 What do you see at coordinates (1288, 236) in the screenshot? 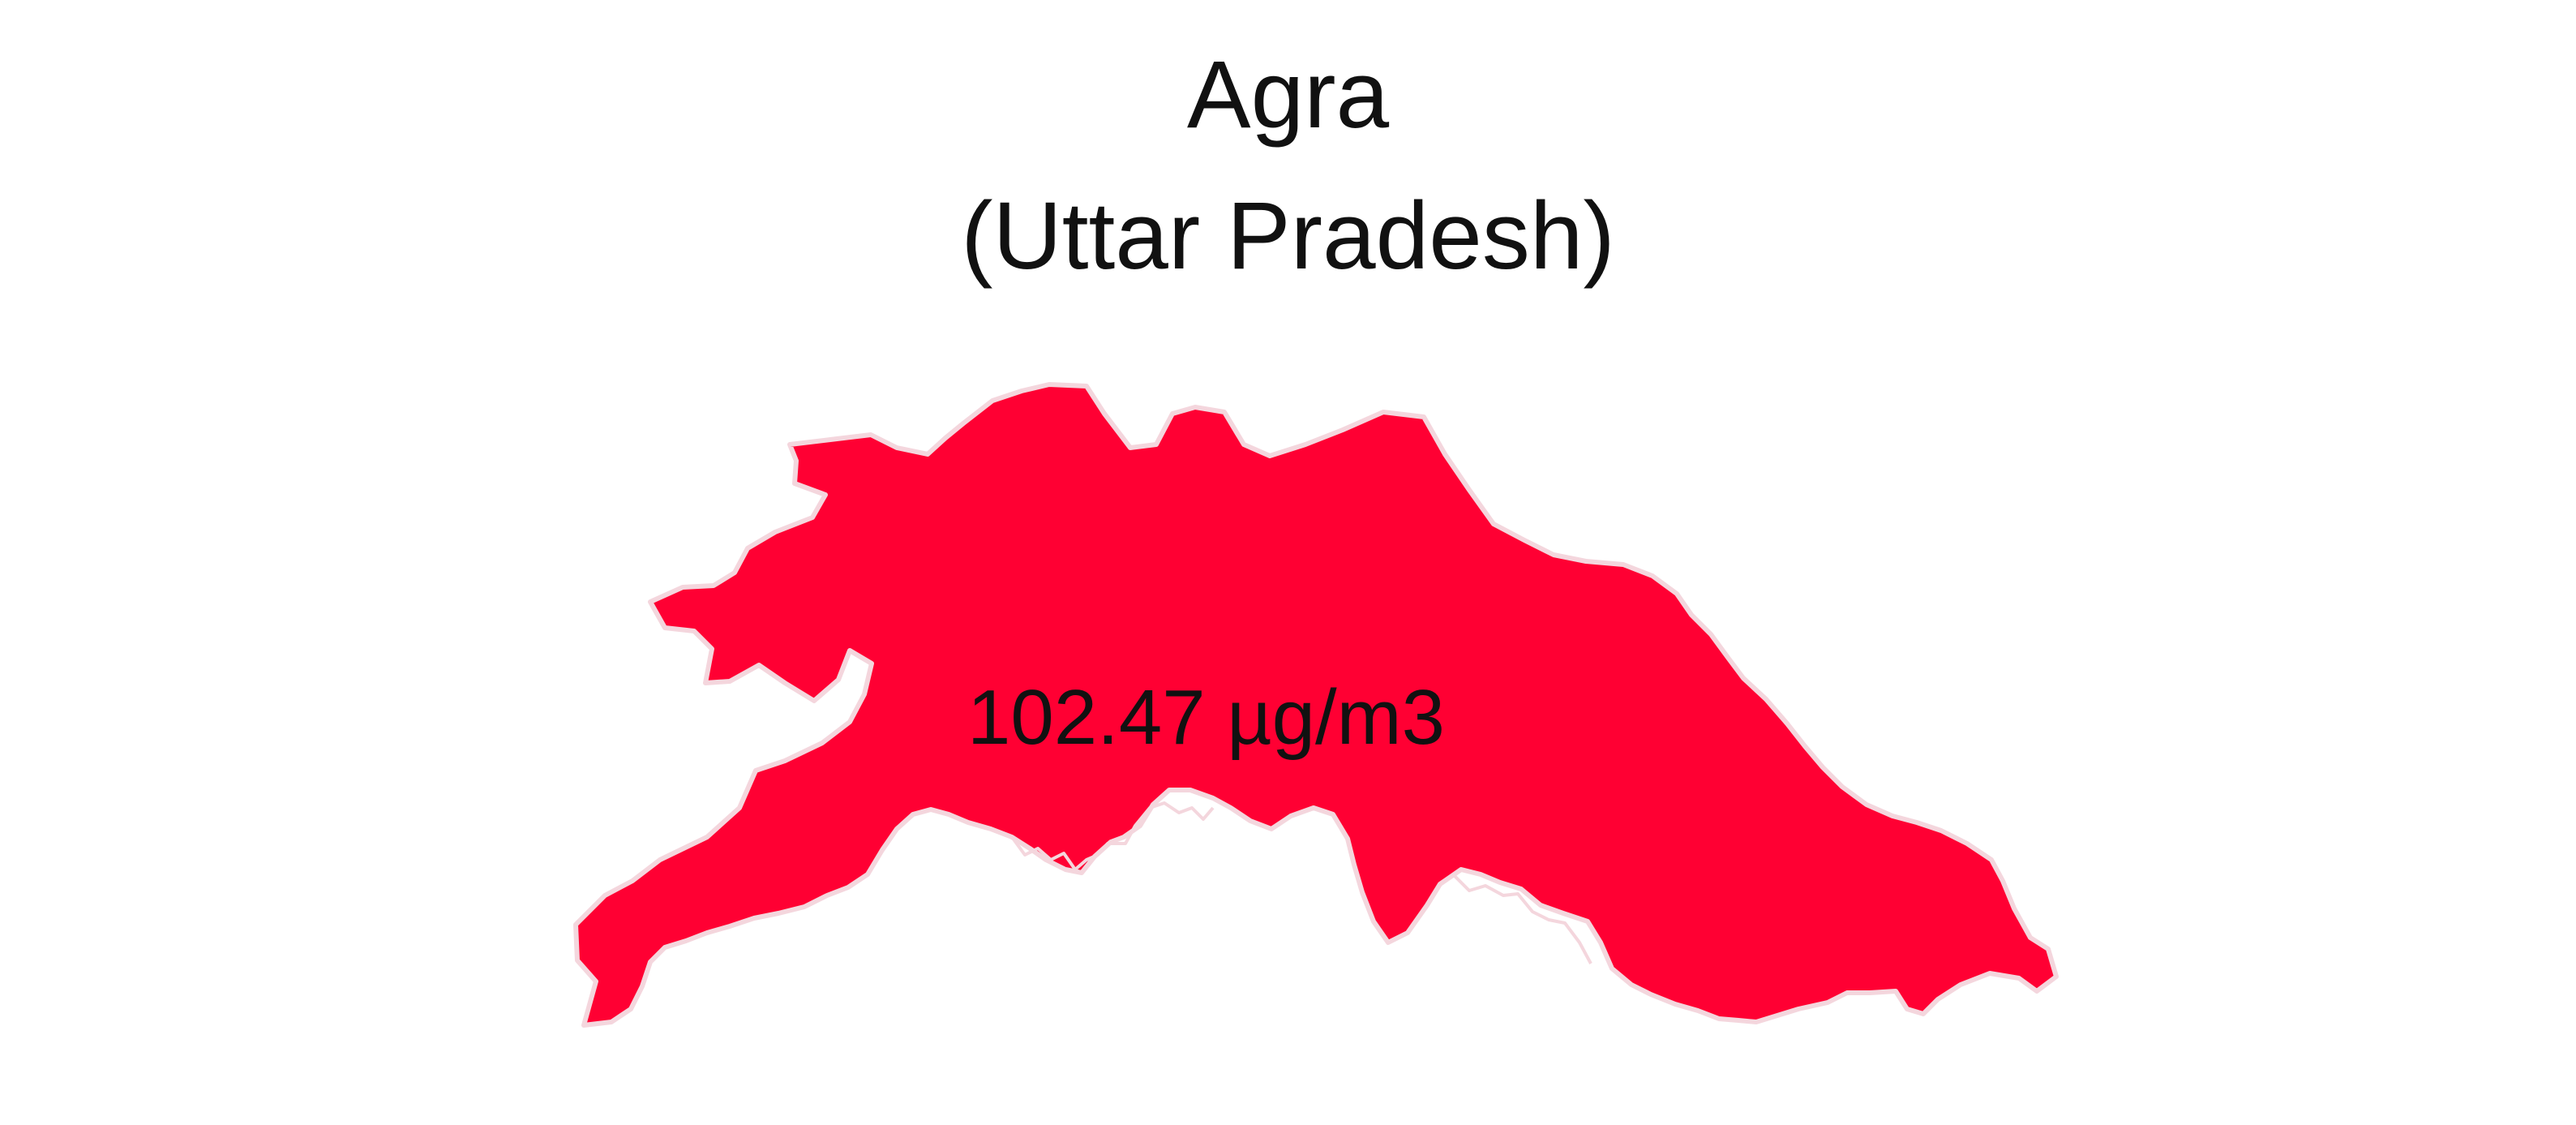
I see `map-subtitle: (Uttar Pradesh)` at bounding box center [1288, 236].